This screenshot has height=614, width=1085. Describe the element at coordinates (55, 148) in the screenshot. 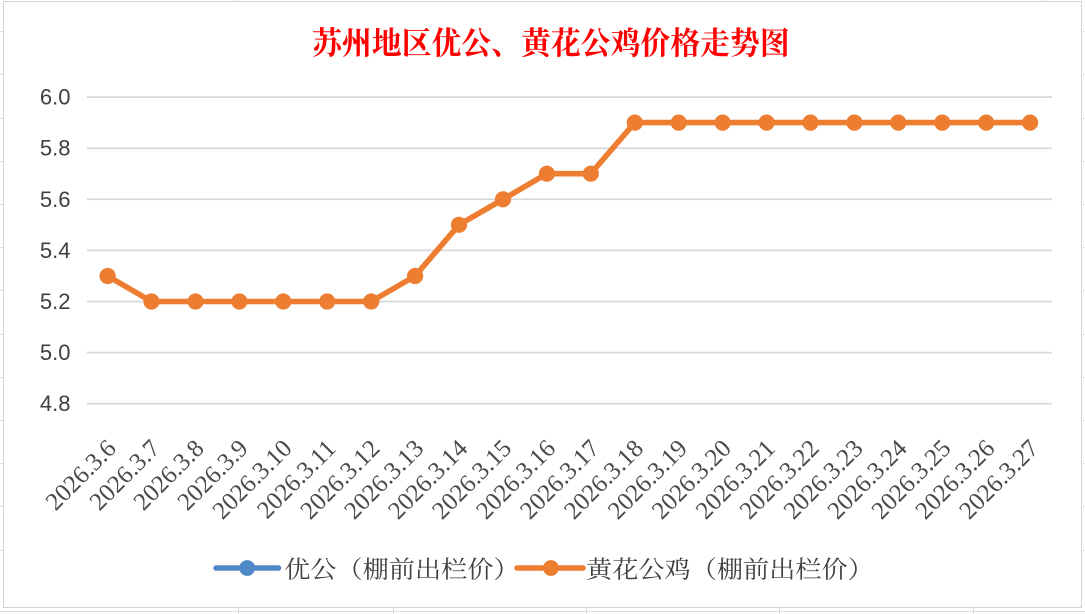

I see `svg-text: 5.8` at that location.